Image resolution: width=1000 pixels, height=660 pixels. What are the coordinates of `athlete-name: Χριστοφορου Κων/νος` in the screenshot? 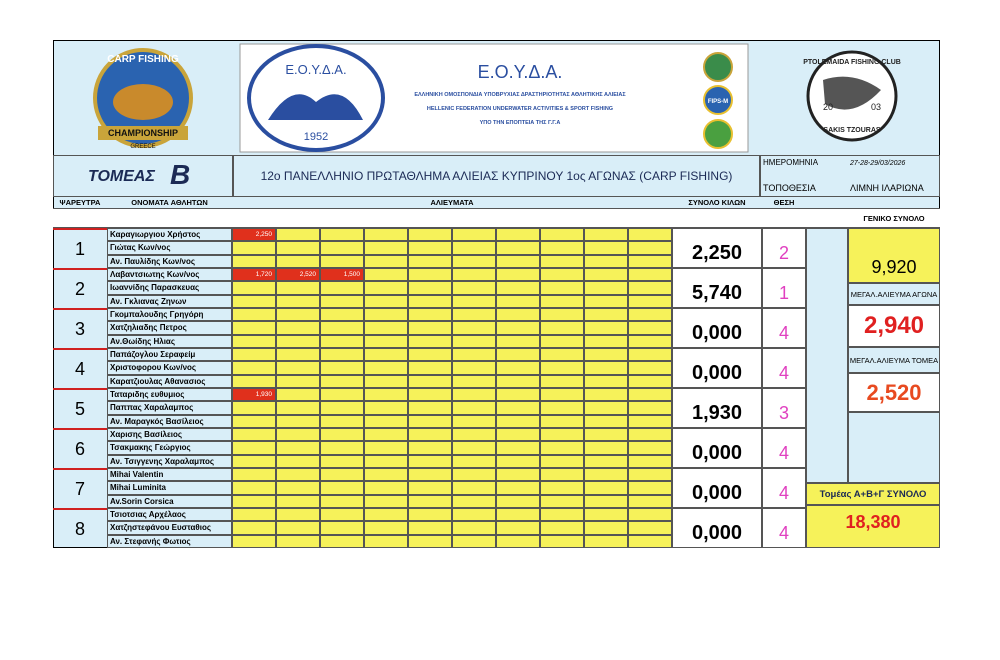 It's located at (169, 368).